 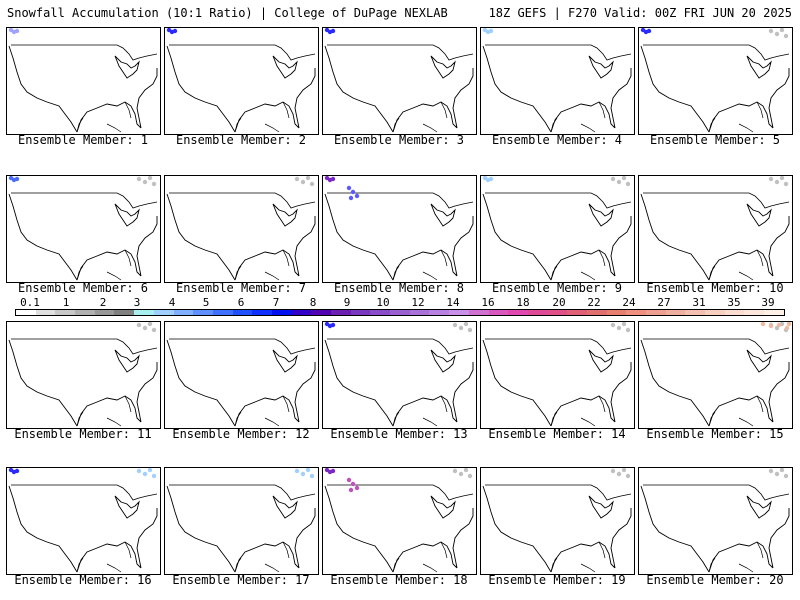 What do you see at coordinates (206, 302) in the screenshot?
I see `legend-tick-label: 5` at bounding box center [206, 302].